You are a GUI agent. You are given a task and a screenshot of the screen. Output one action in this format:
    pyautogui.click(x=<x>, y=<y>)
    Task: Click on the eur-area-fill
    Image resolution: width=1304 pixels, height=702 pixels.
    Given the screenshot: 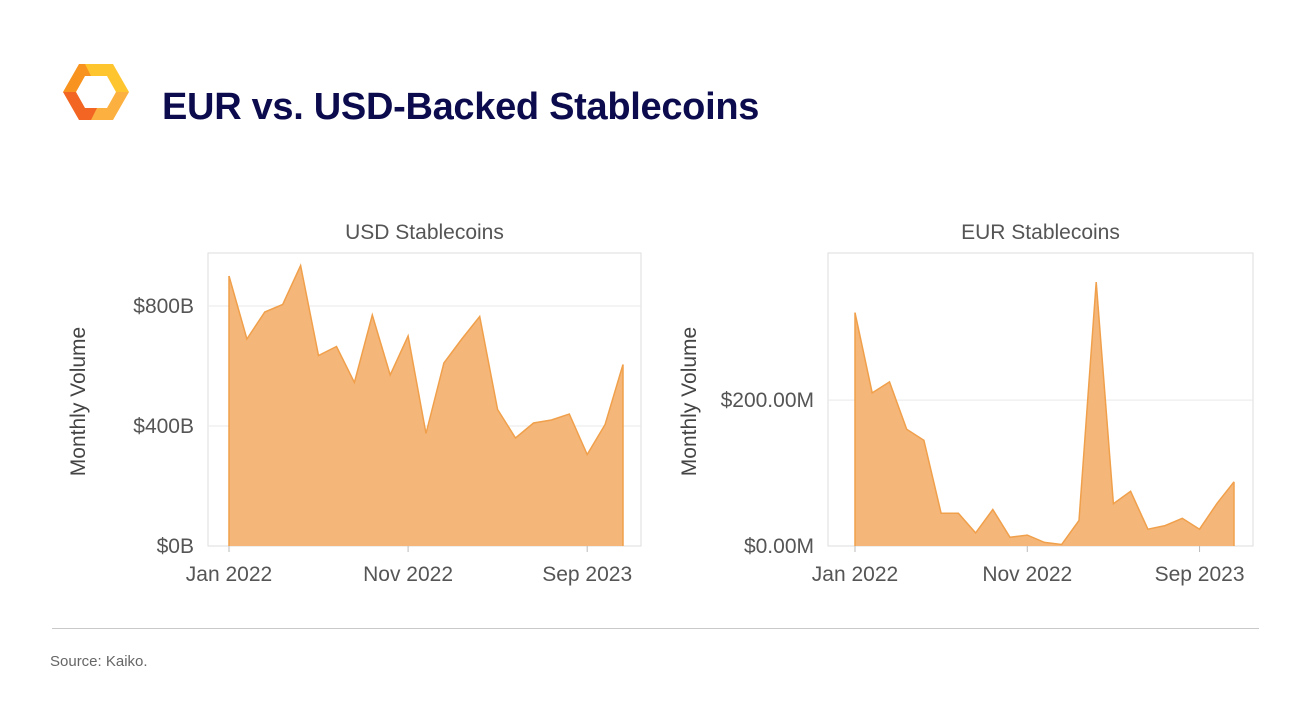 What is the action you would take?
    pyautogui.click(x=1044, y=414)
    